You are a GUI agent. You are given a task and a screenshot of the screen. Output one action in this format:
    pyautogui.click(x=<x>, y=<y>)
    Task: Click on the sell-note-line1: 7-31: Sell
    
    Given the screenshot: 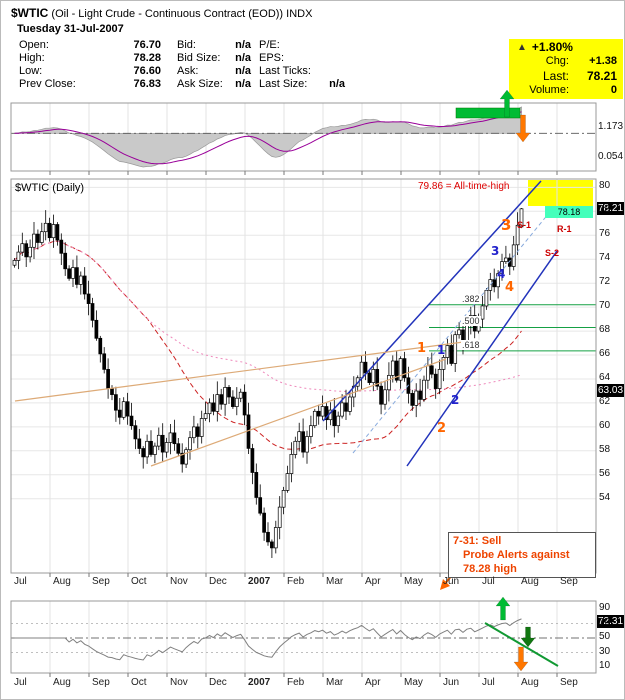 What is the action you would take?
    pyautogui.click(x=477, y=541)
    